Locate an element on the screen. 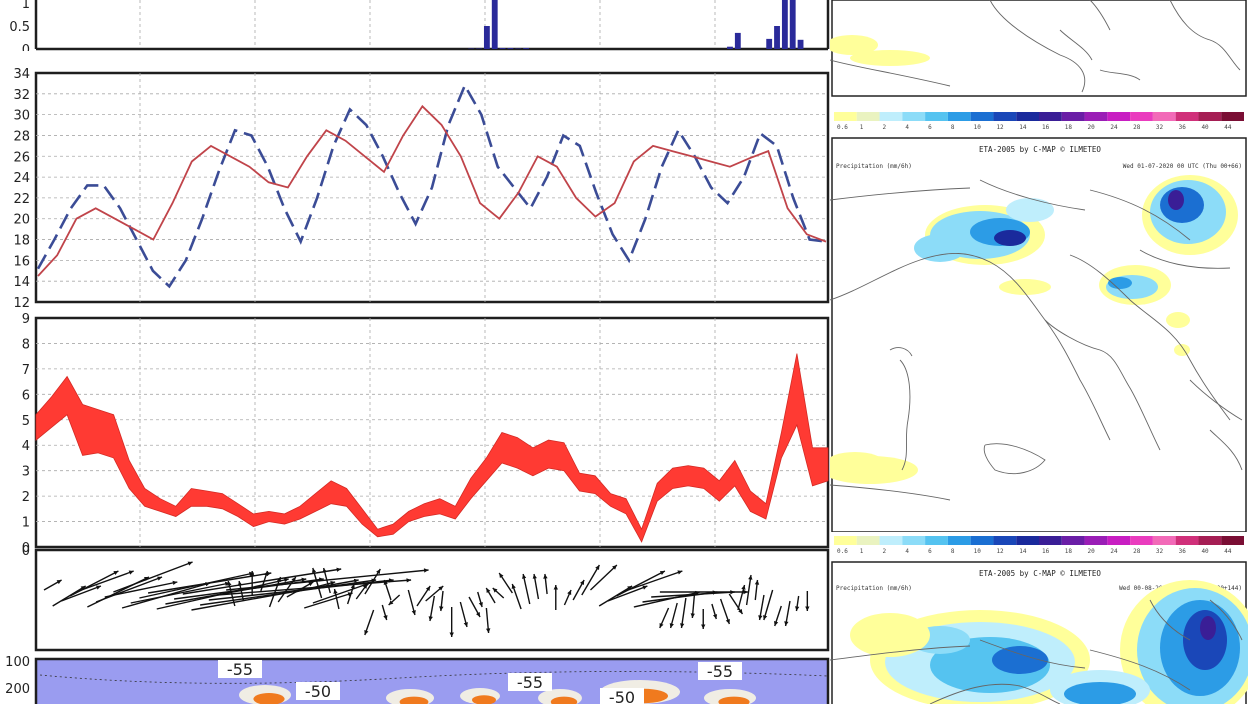  map1-scale-label: 8 is located at coordinates (953, 127).